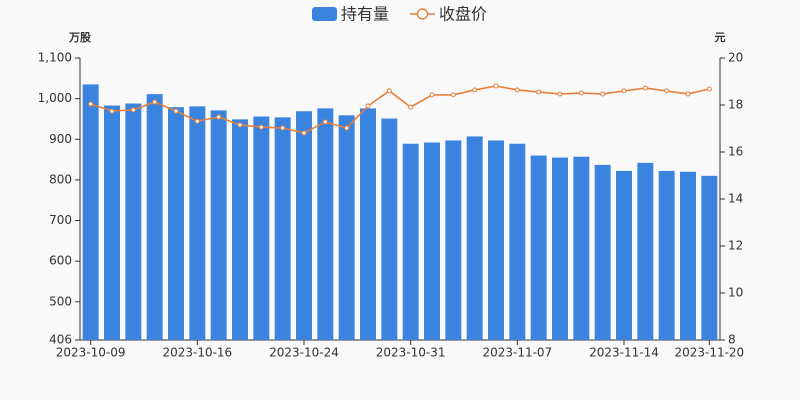  Describe the element at coordinates (411, 353) in the screenshot. I see `x-tick-label: 2023-10-31` at that location.